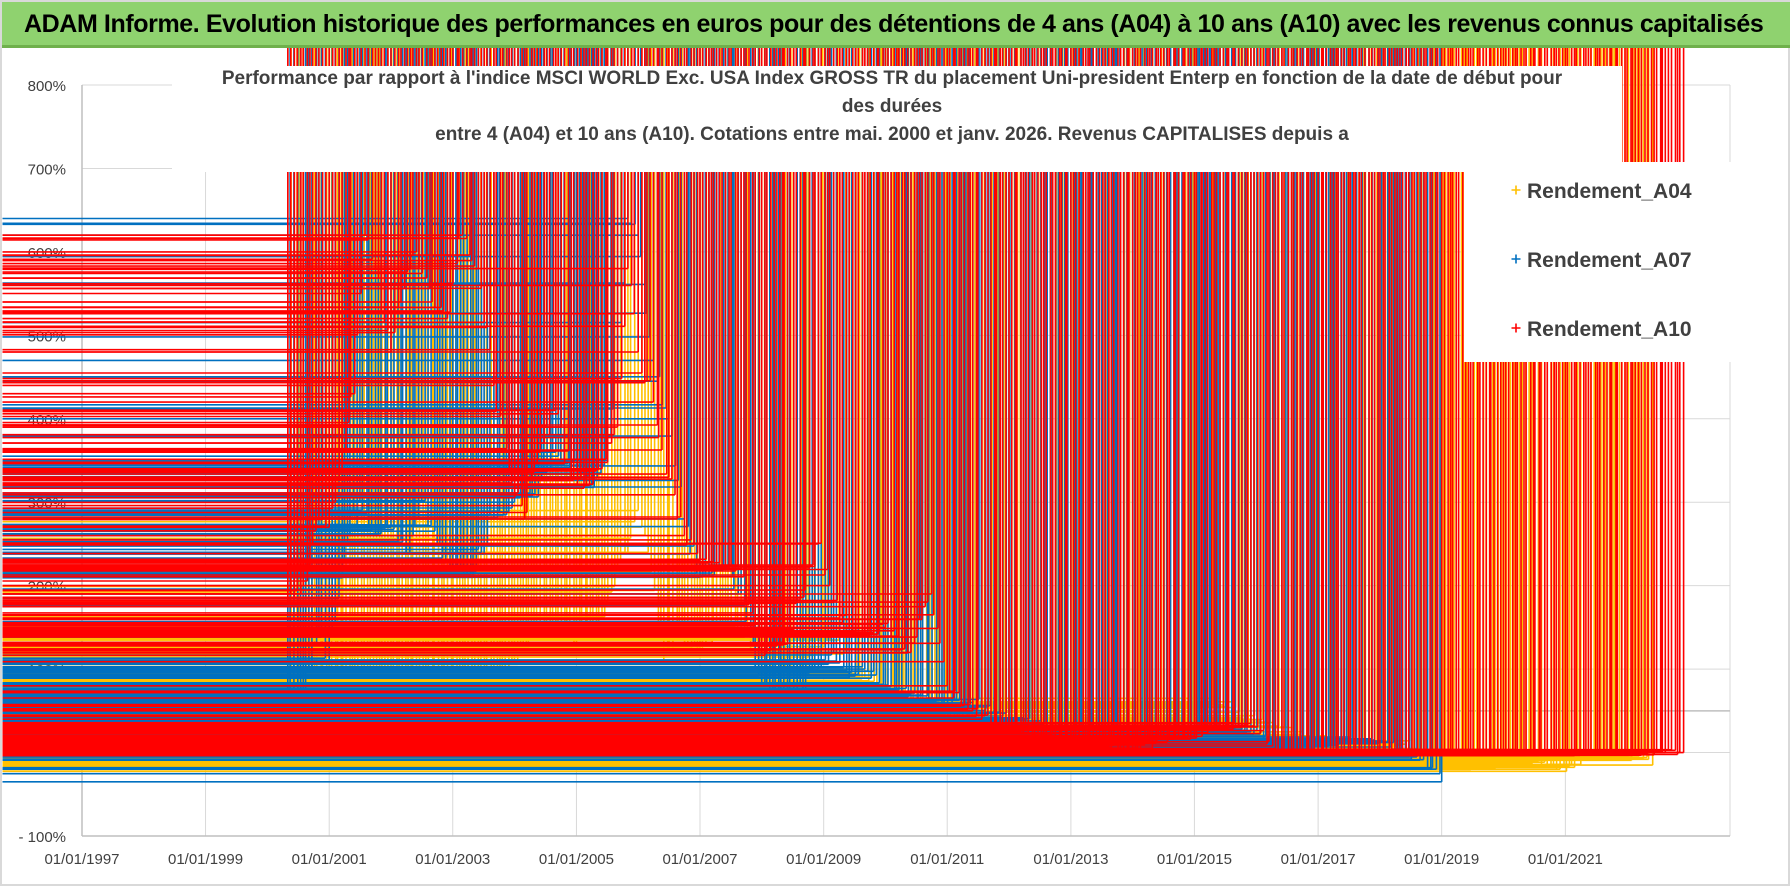 The height and width of the screenshot is (888, 1790). What do you see at coordinates (1070, 859) in the screenshot?
I see `x-tick-label: 01/01/2013` at bounding box center [1070, 859].